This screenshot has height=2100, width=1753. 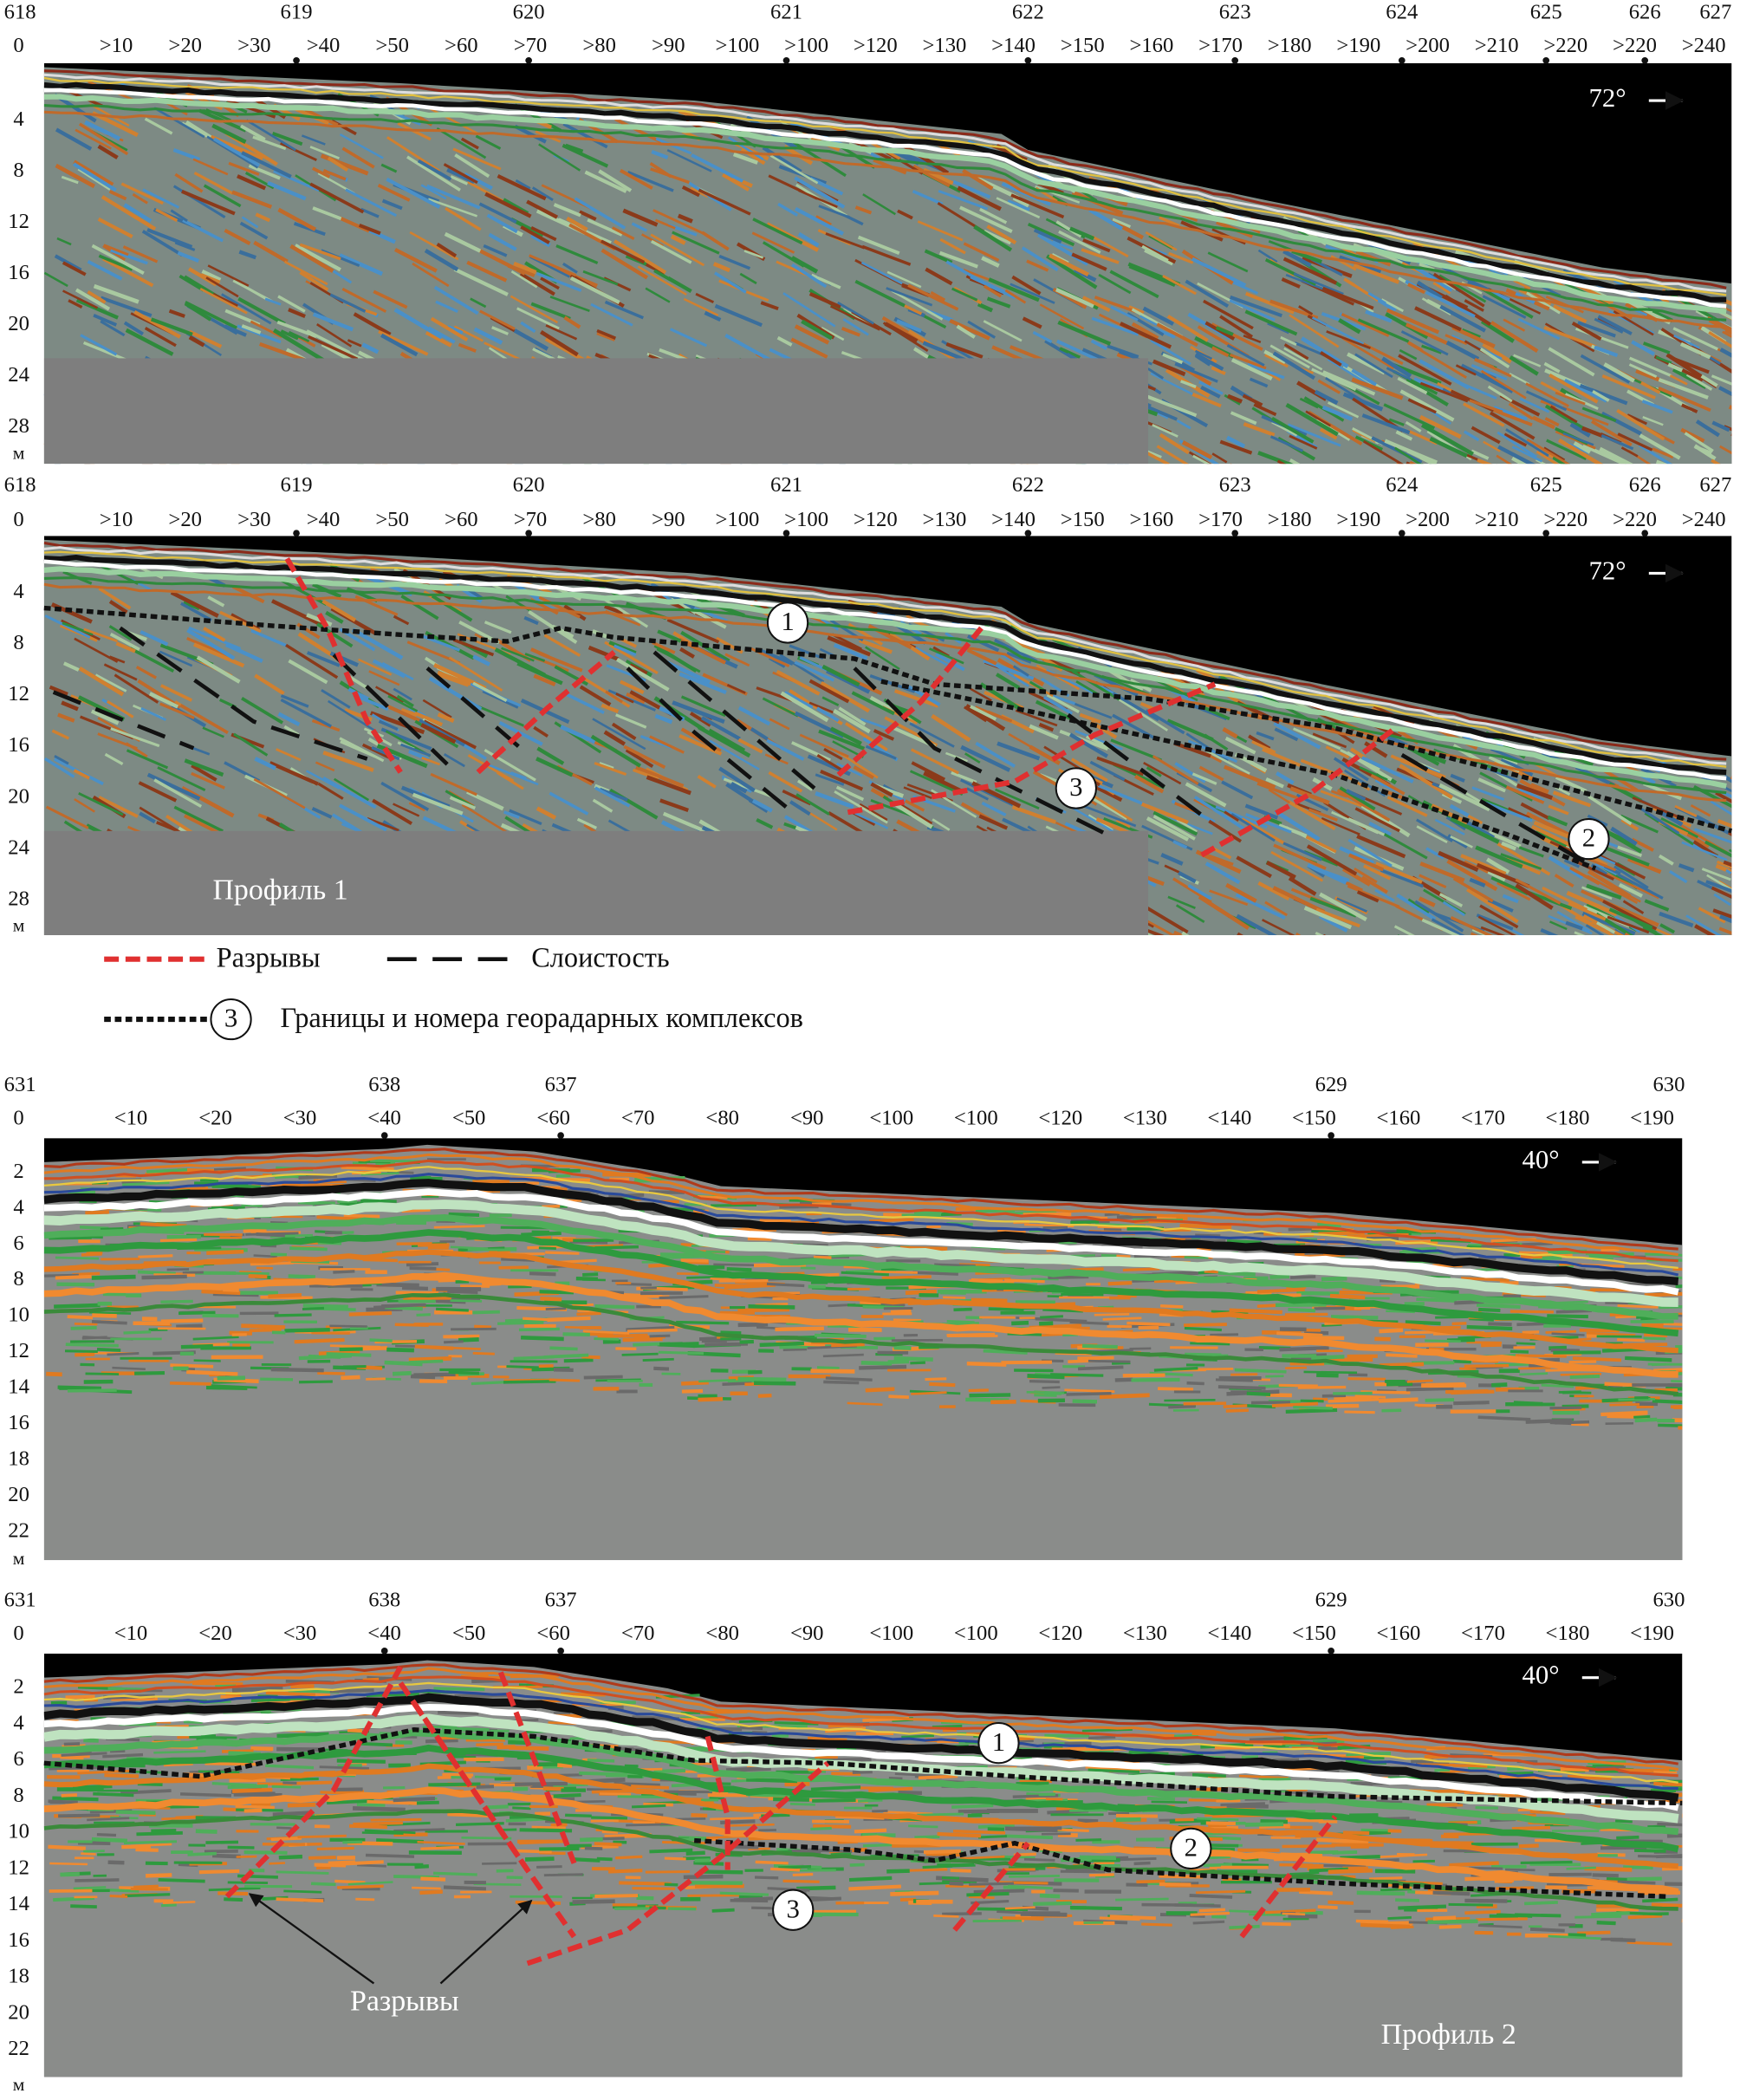 I want to click on picket-label: 637, so click(x=561, y=1084).